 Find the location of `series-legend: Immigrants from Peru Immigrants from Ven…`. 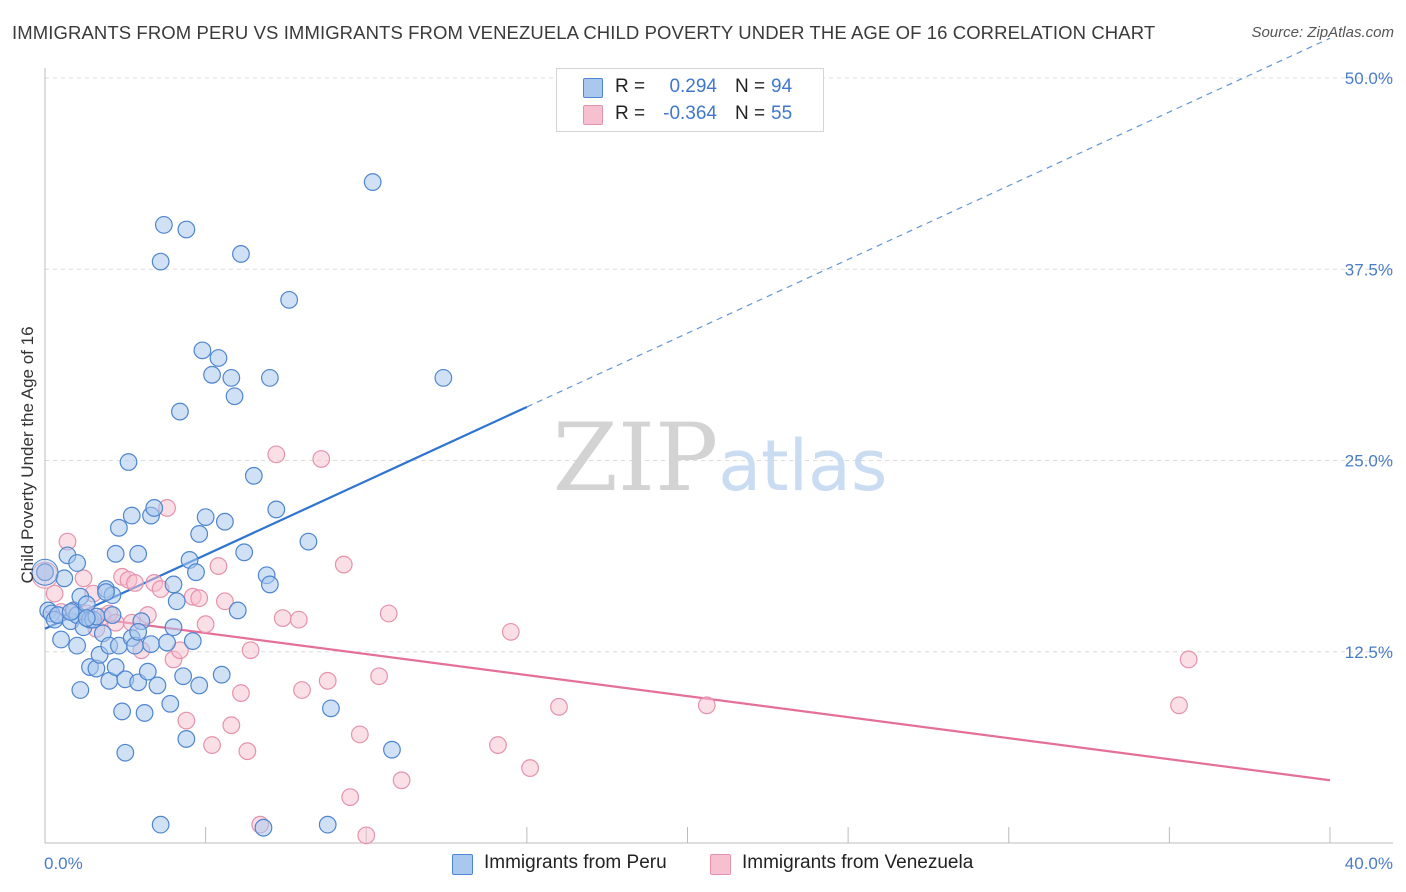

series-legend: Immigrants from Peru Immigrants from Ven… is located at coordinates (703, 864).